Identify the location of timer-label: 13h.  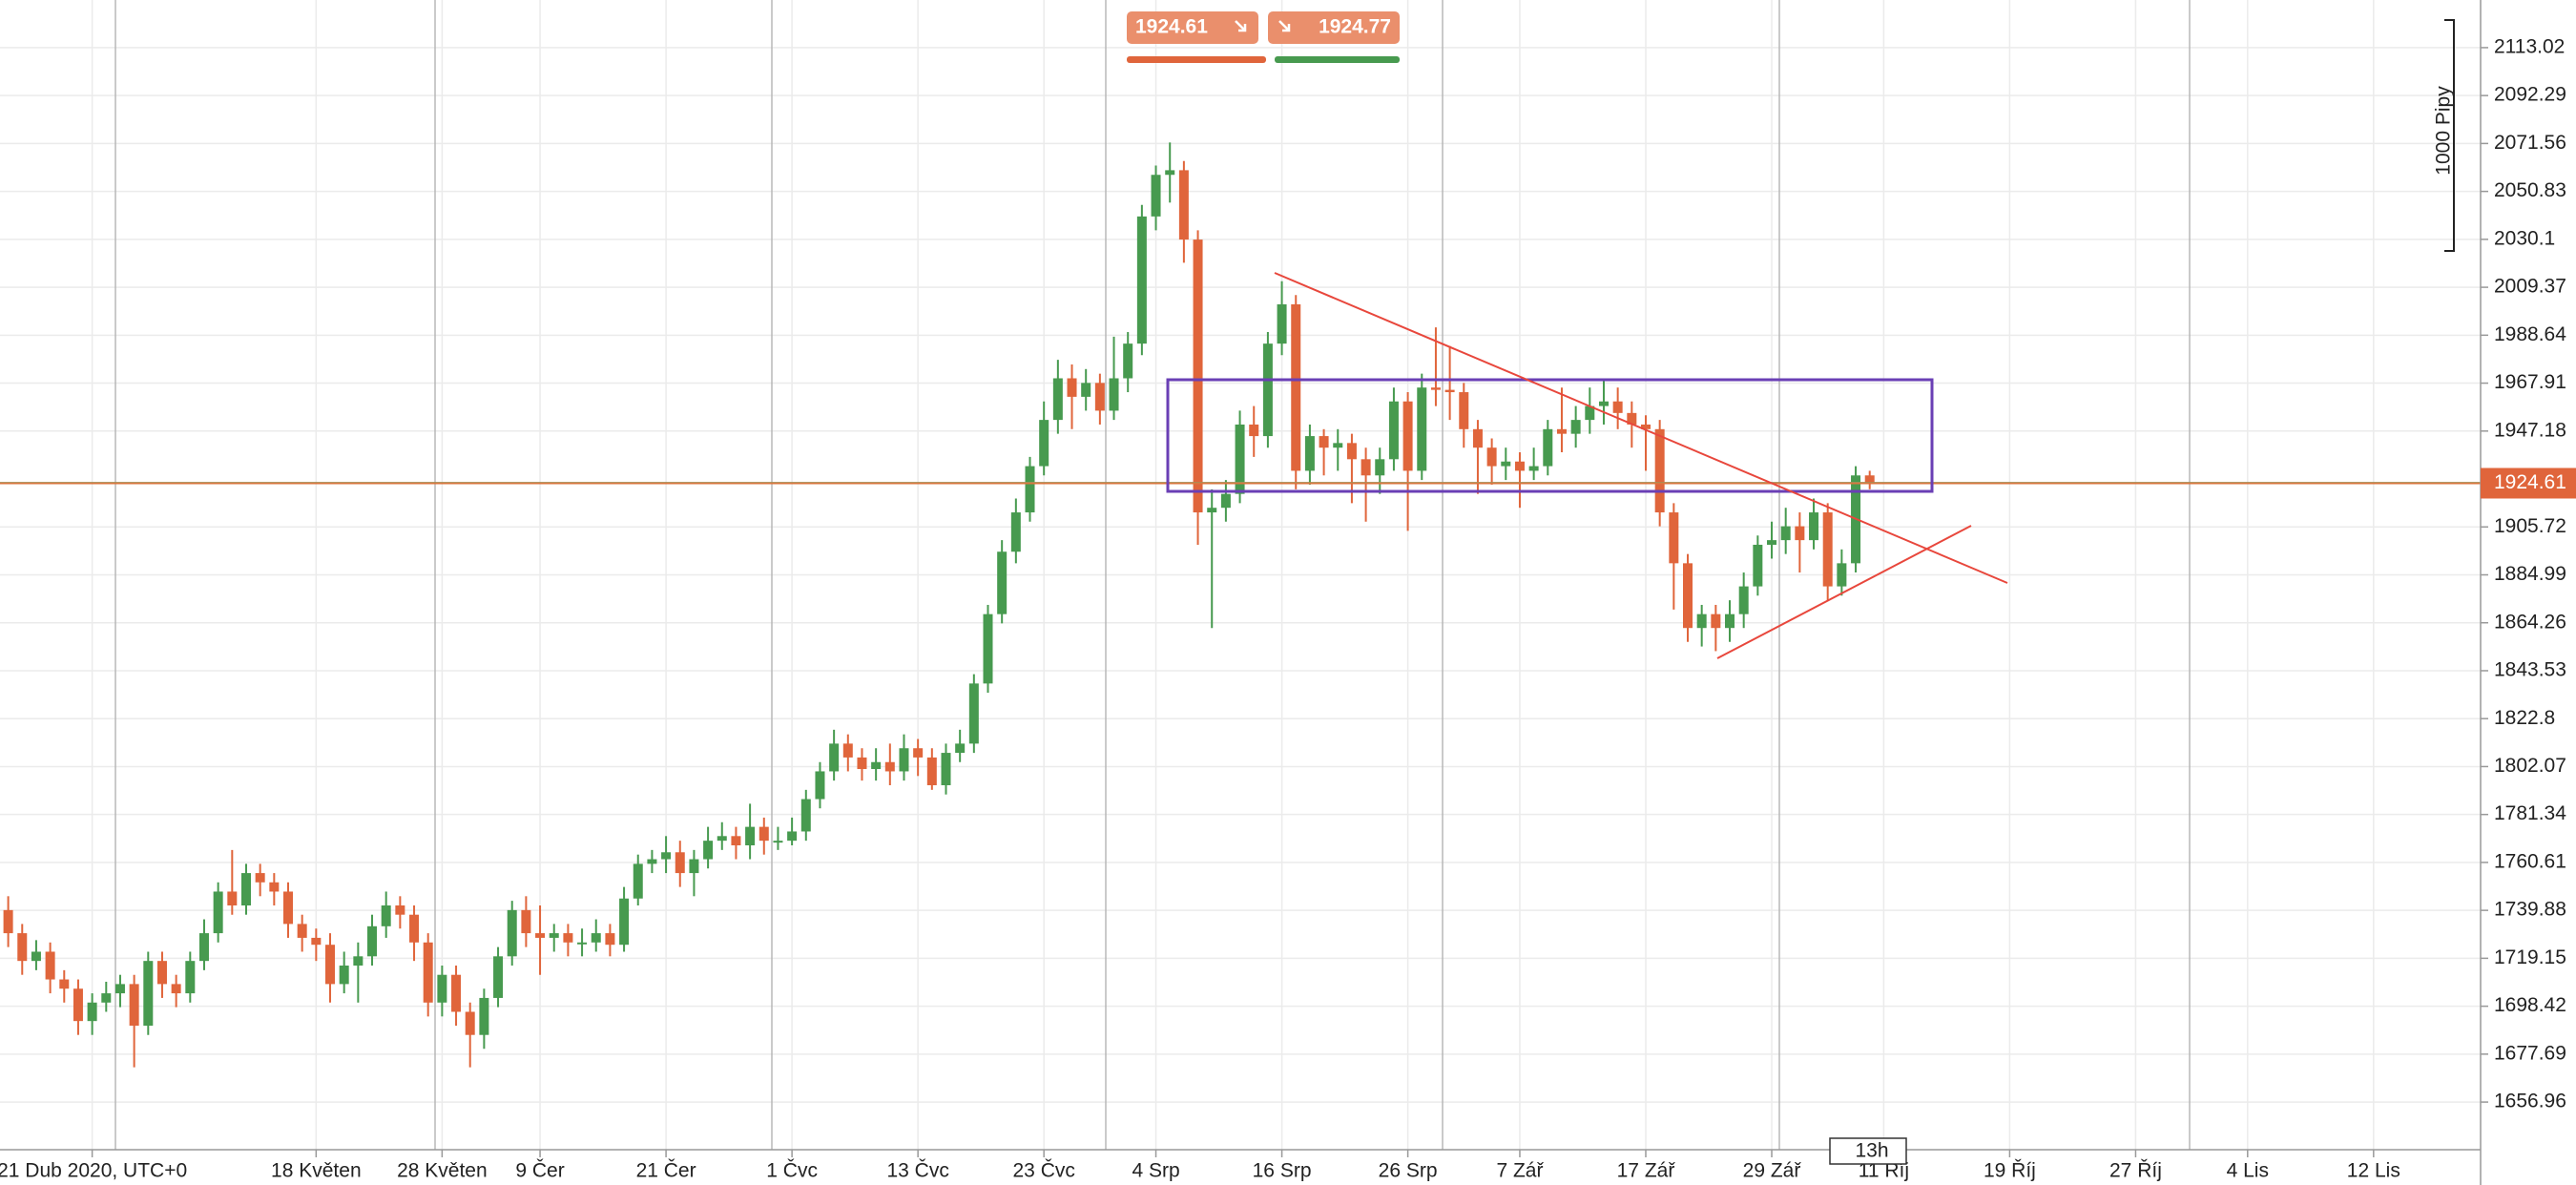
(1871, 1151).